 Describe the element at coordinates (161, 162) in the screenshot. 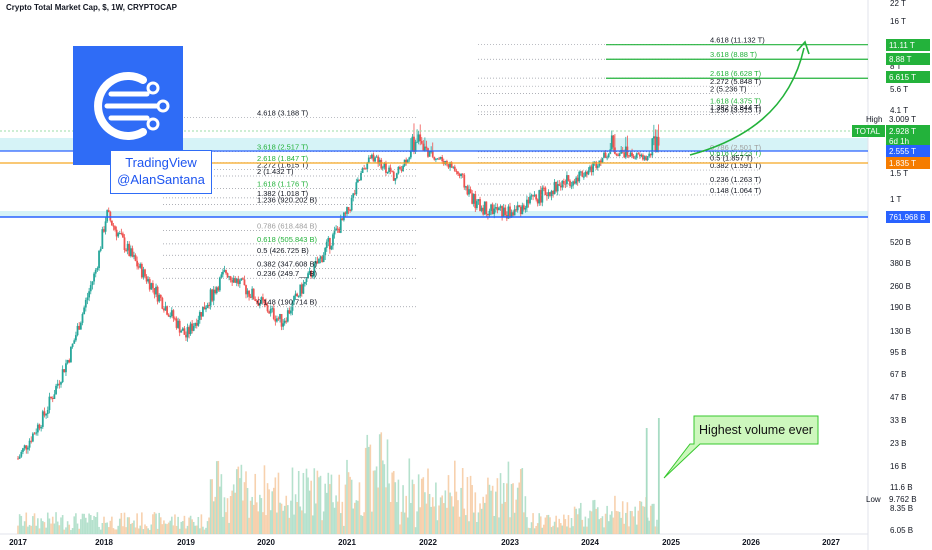

I see `brand-line-1: TradingView` at that location.